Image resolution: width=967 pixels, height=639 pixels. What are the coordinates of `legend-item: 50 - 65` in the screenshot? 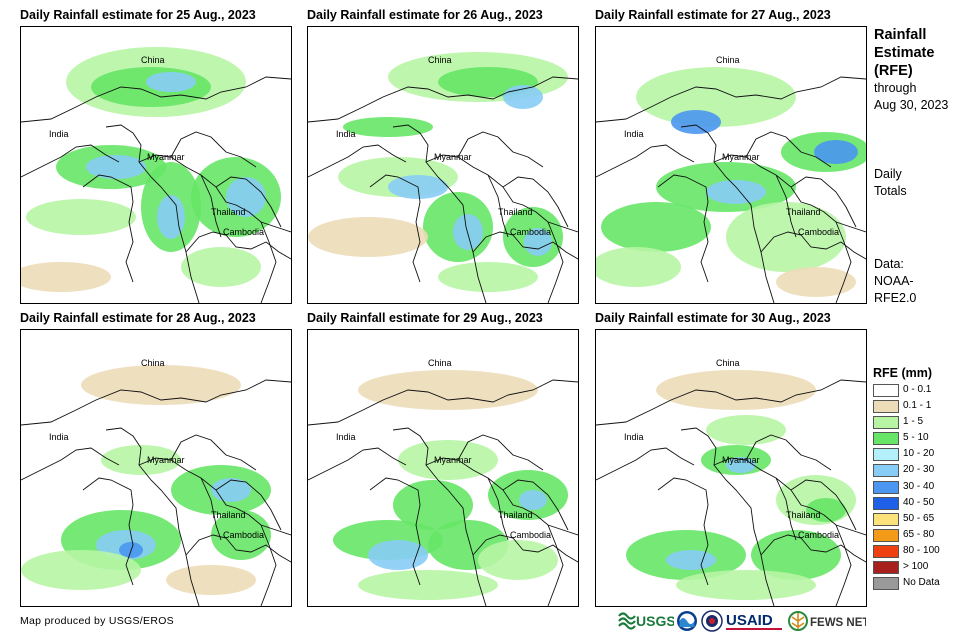 It's located at (918, 520).